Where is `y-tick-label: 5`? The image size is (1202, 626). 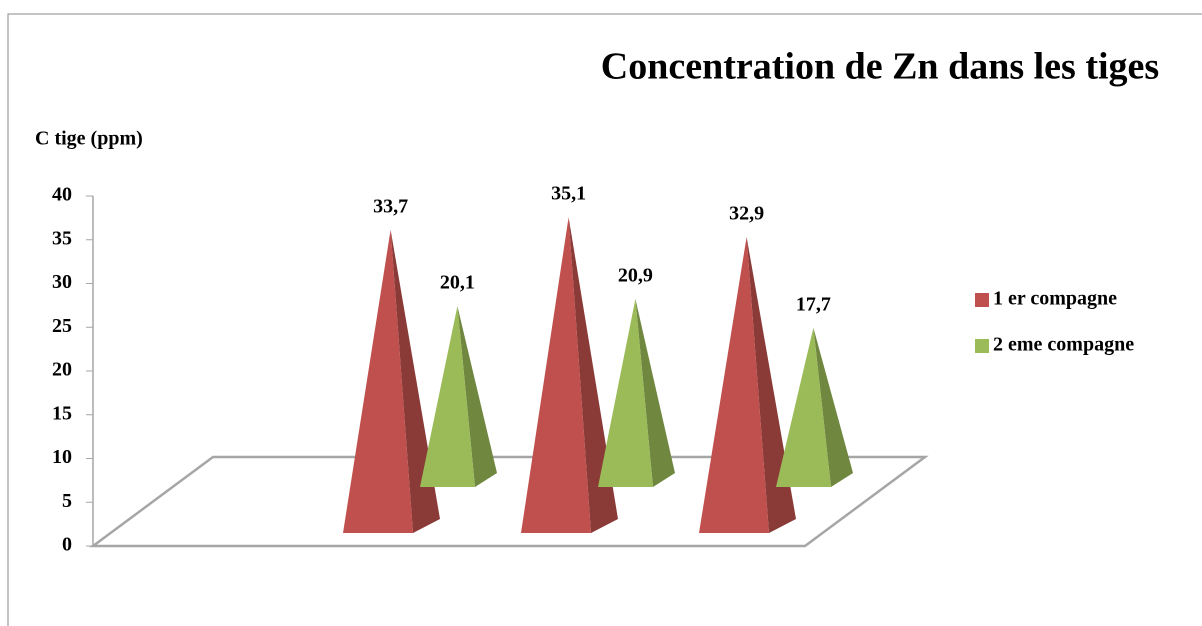
y-tick-label: 5 is located at coordinates (67, 501).